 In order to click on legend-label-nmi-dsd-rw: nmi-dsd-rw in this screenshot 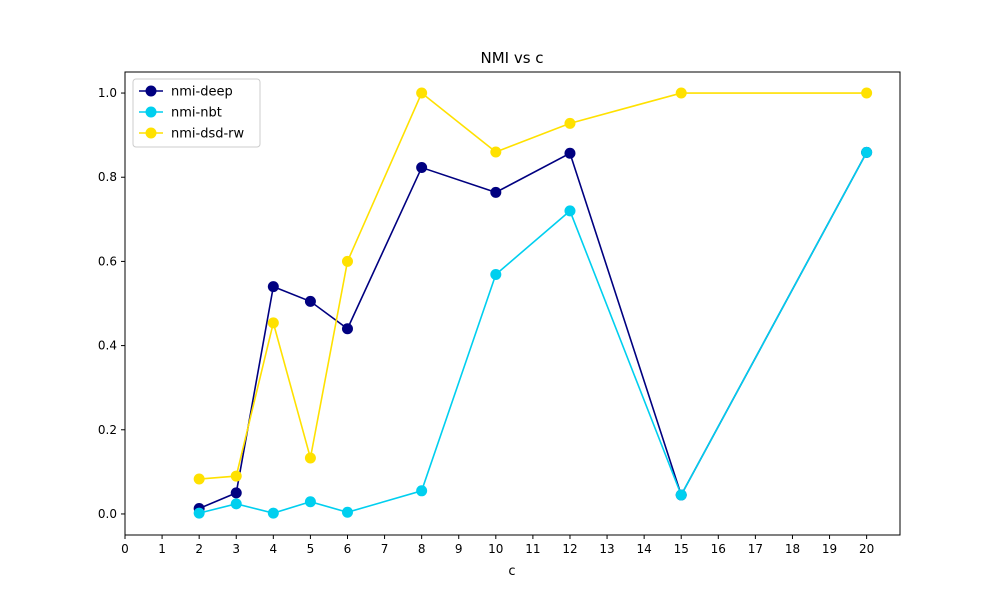, I will do `click(208, 134)`.